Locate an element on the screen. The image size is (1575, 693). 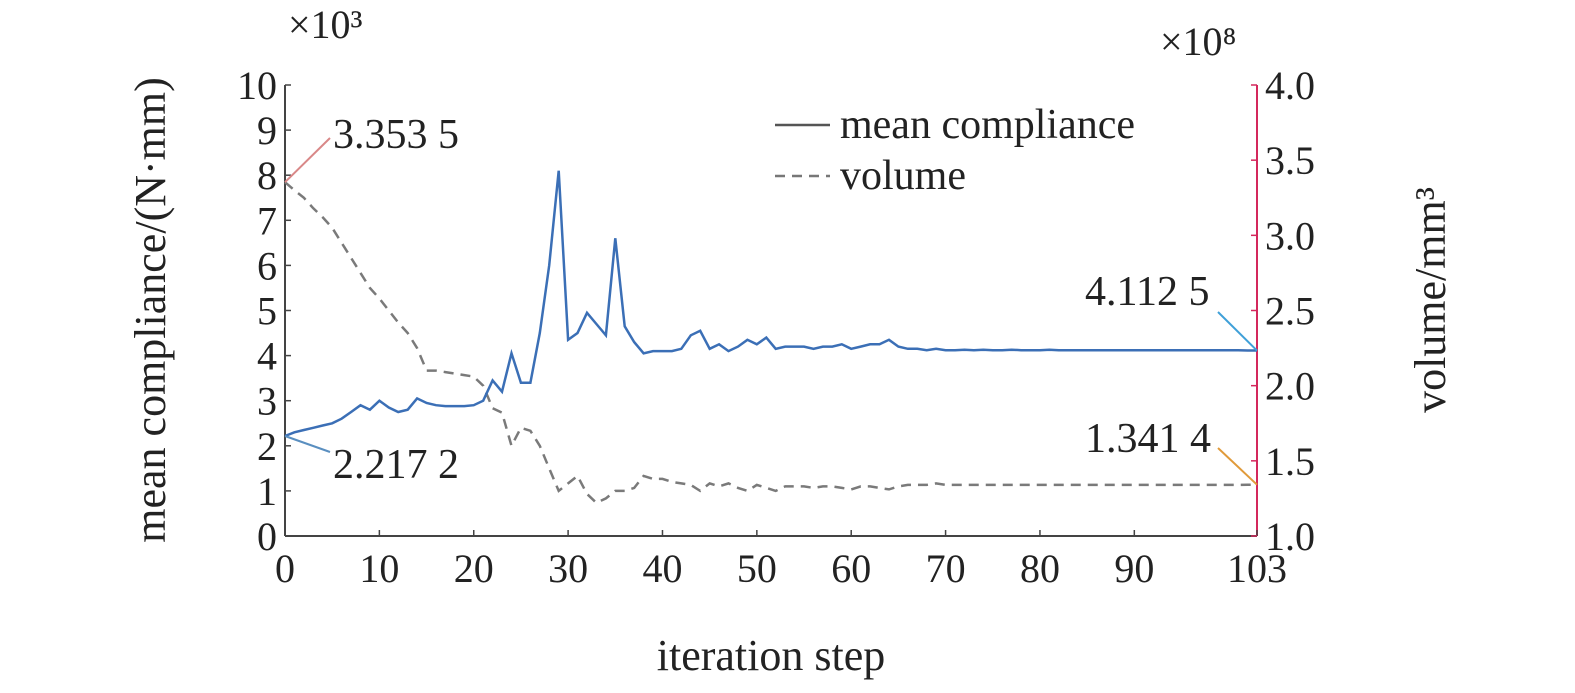
annotation-compliance-start: 2.217 2 is located at coordinates (371, 461).